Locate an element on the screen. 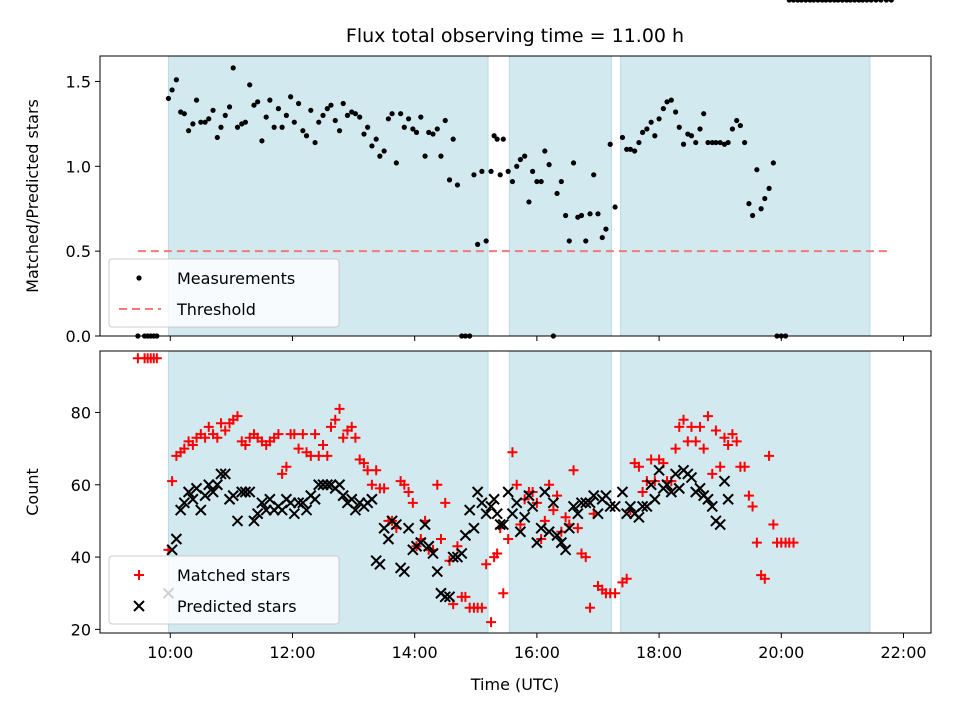  x-axis-label: Time (UTC) is located at coordinates (514, 684).